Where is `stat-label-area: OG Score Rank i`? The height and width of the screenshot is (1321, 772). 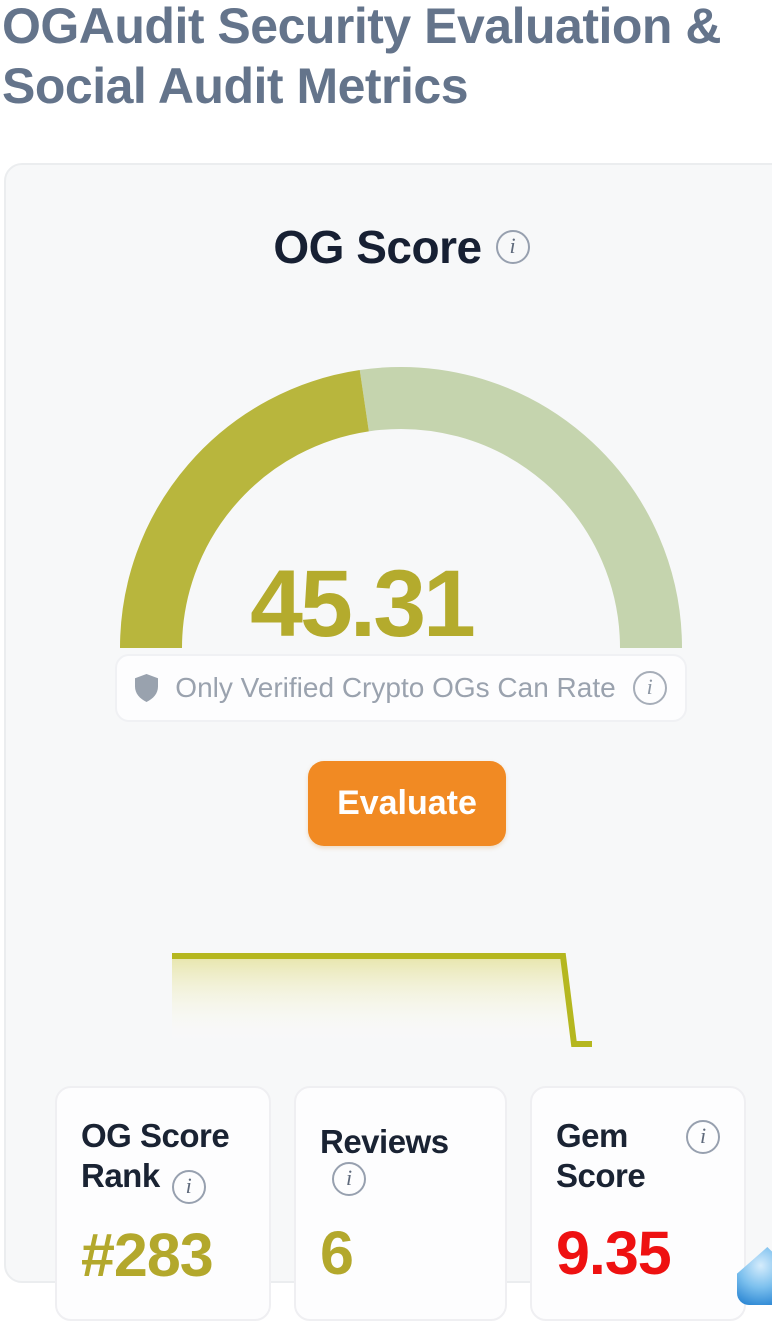
stat-label-area: OG Score Rank i is located at coordinates (163, 1160).